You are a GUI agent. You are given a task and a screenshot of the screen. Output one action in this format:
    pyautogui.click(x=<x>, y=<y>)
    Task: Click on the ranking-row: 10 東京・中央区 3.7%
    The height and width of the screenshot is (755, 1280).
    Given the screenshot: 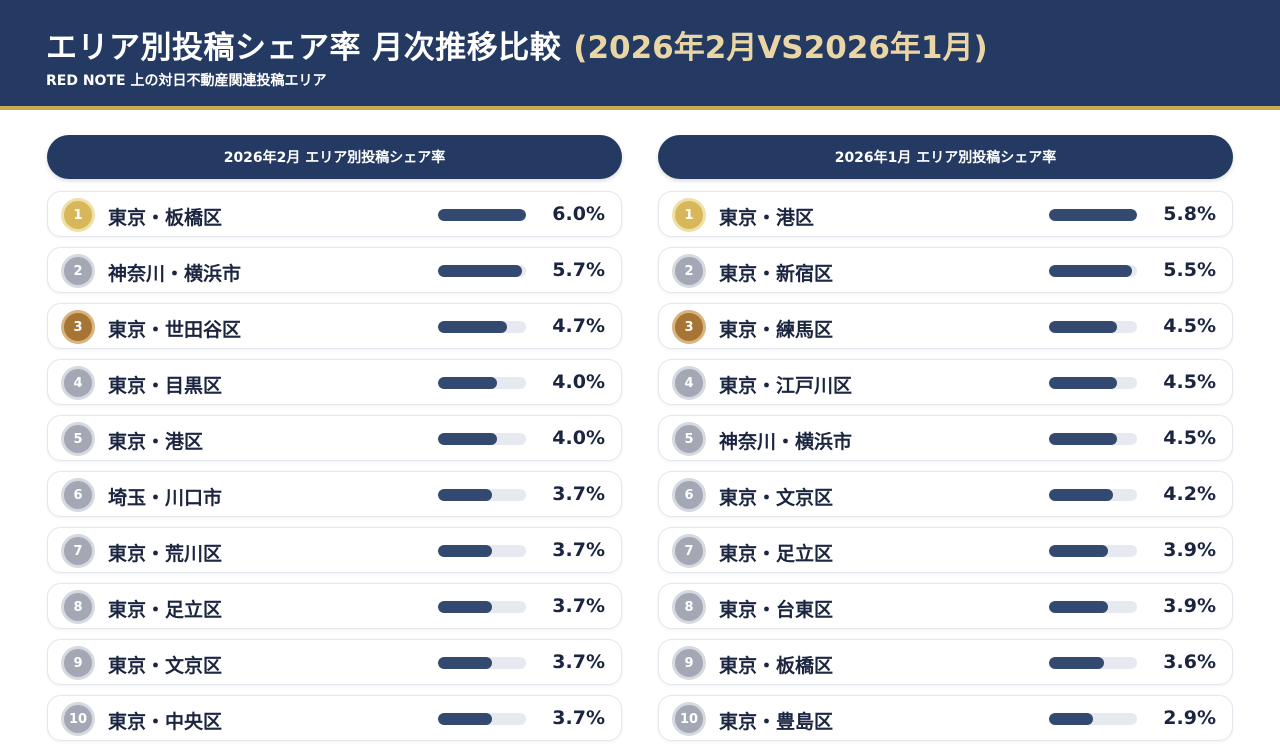 What is the action you would take?
    pyautogui.click(x=334, y=718)
    